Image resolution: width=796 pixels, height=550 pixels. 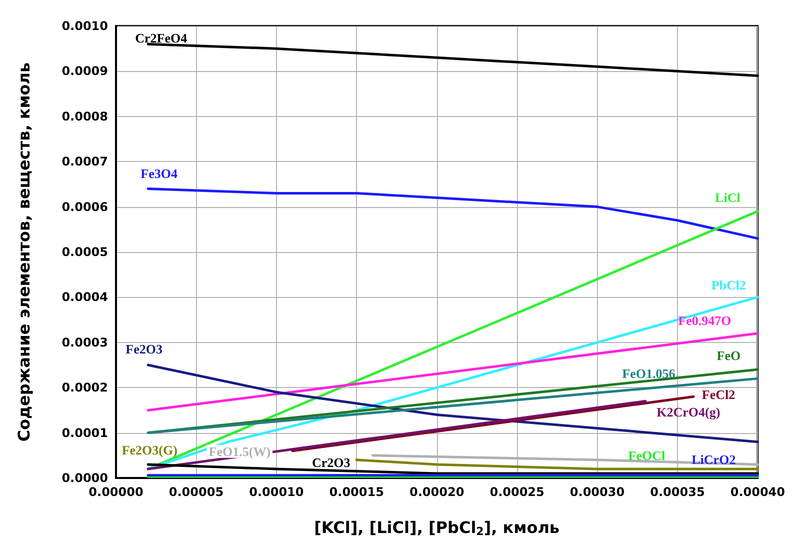 I want to click on y-tick-label: 0.0003, so click(x=85, y=342).